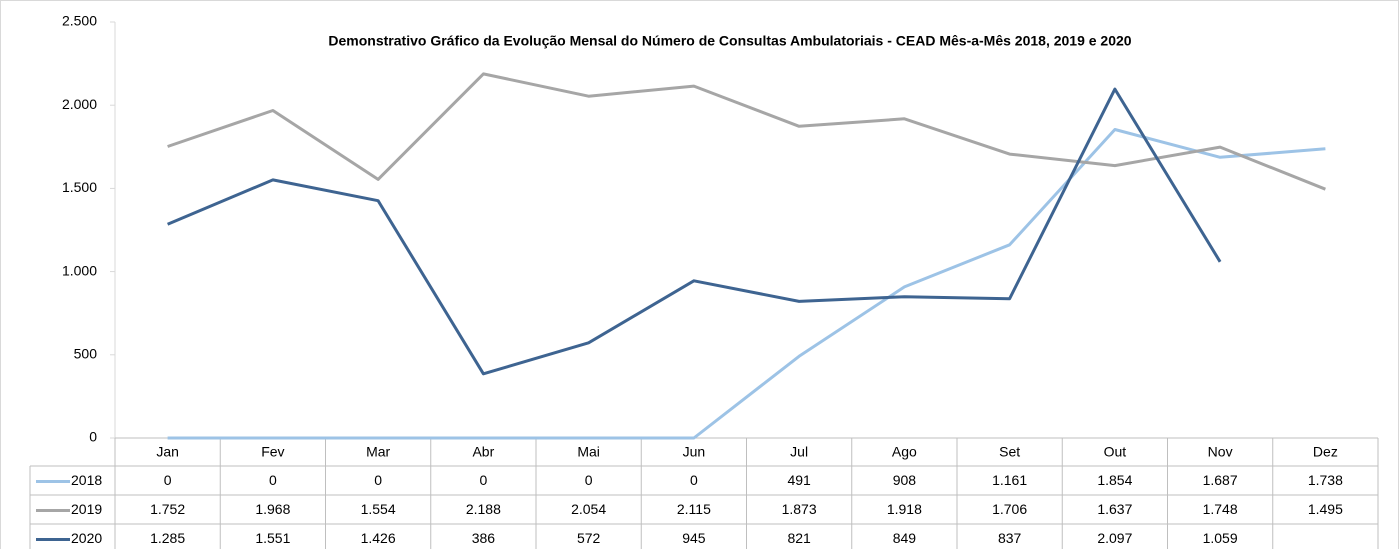  Describe the element at coordinates (1114, 538) in the screenshot. I see `table-value: 2.097` at that location.